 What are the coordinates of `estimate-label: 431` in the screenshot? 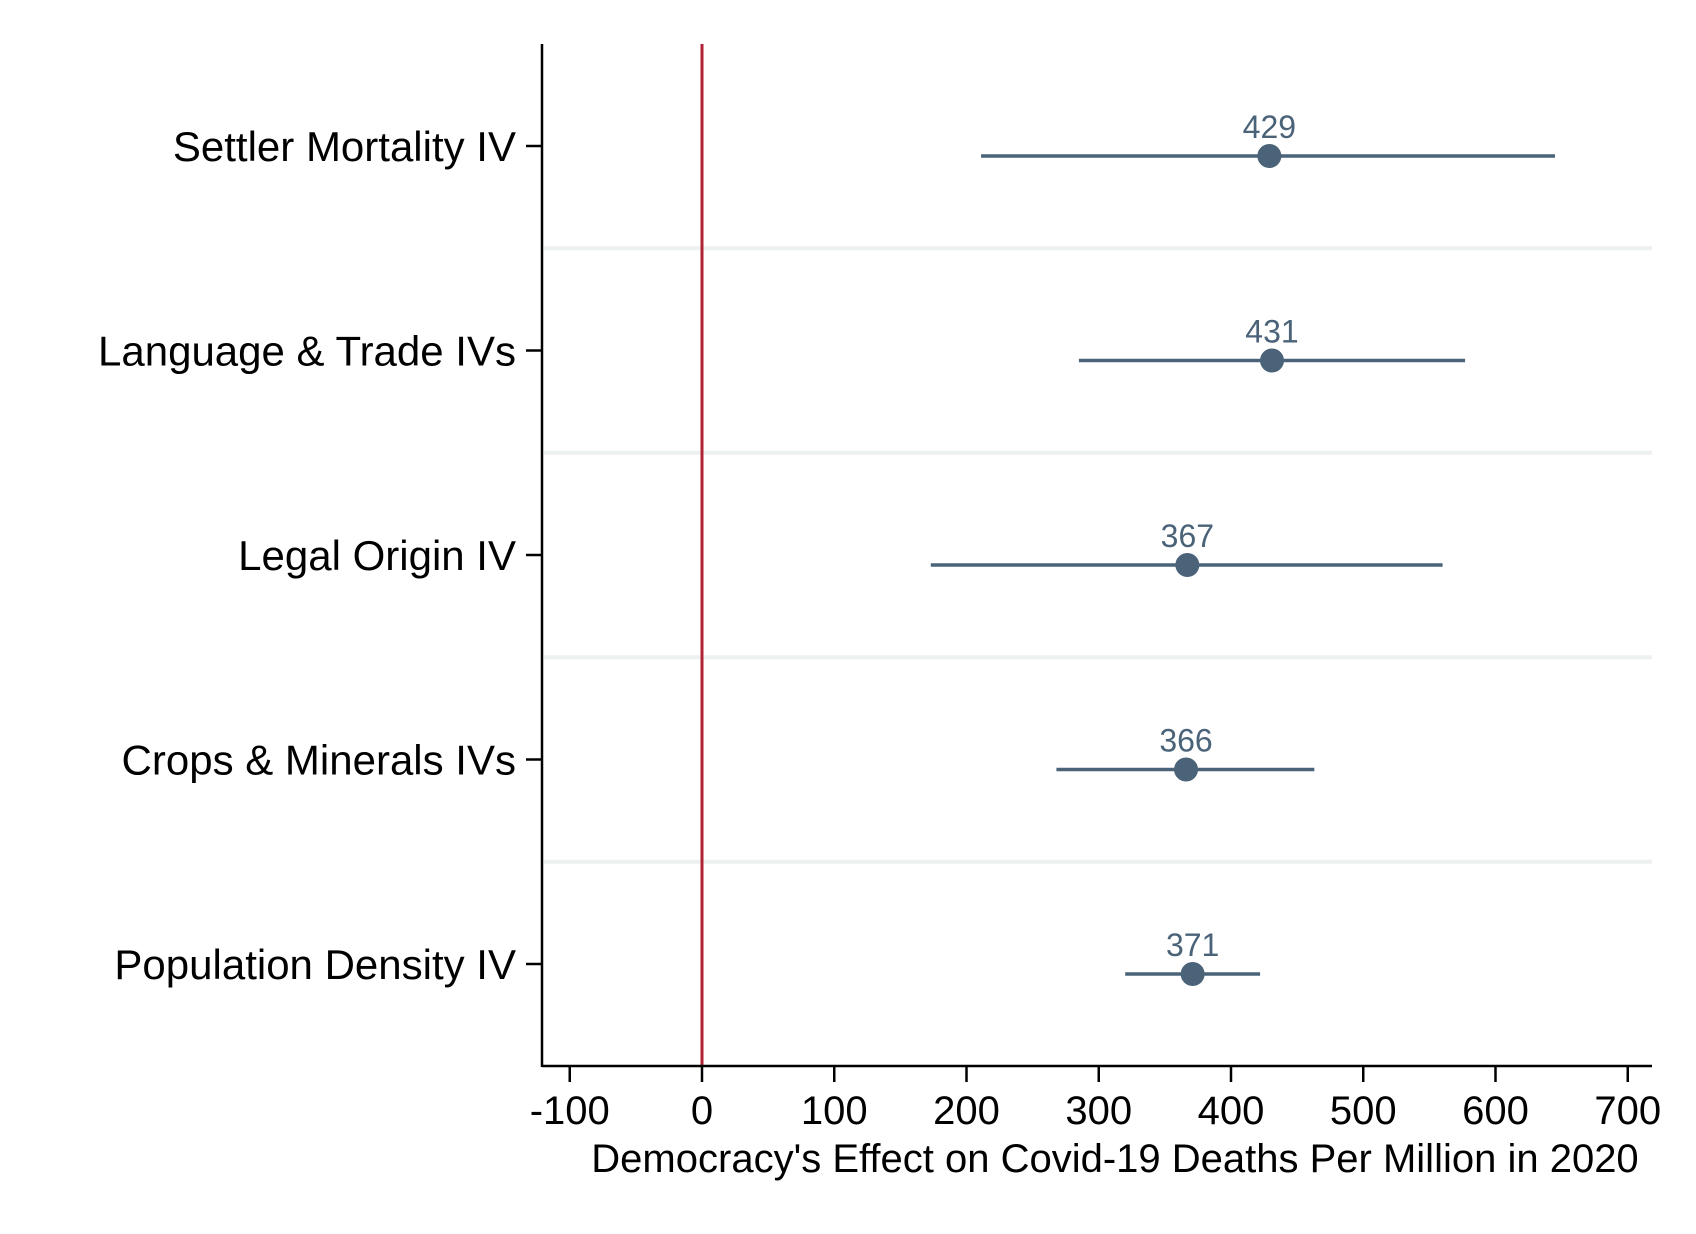 It's located at (1271, 332).